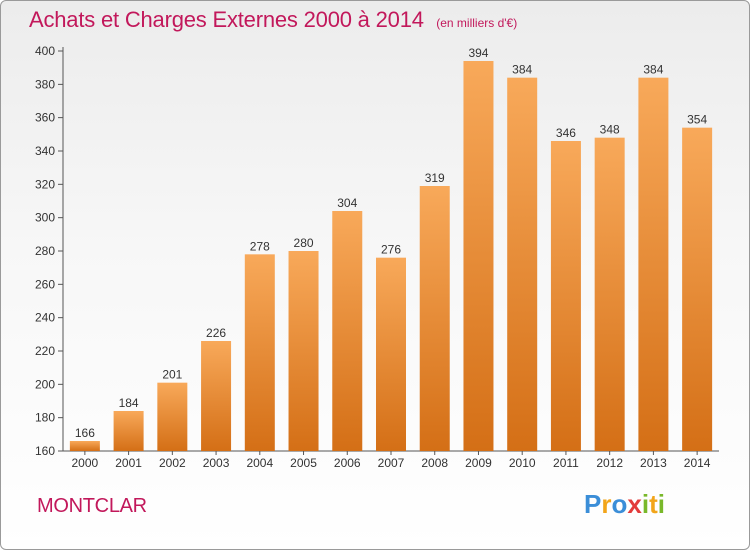  I want to click on title-unit: (en milliers d'€), so click(477, 23).